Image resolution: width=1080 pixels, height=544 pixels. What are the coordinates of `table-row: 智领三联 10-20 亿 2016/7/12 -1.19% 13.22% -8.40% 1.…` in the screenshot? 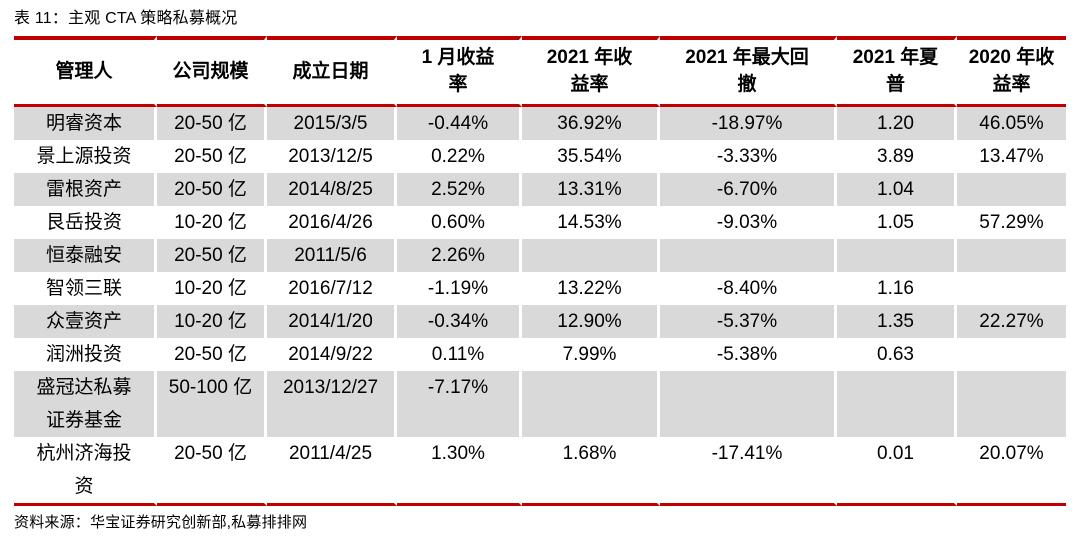 It's located at (540, 288).